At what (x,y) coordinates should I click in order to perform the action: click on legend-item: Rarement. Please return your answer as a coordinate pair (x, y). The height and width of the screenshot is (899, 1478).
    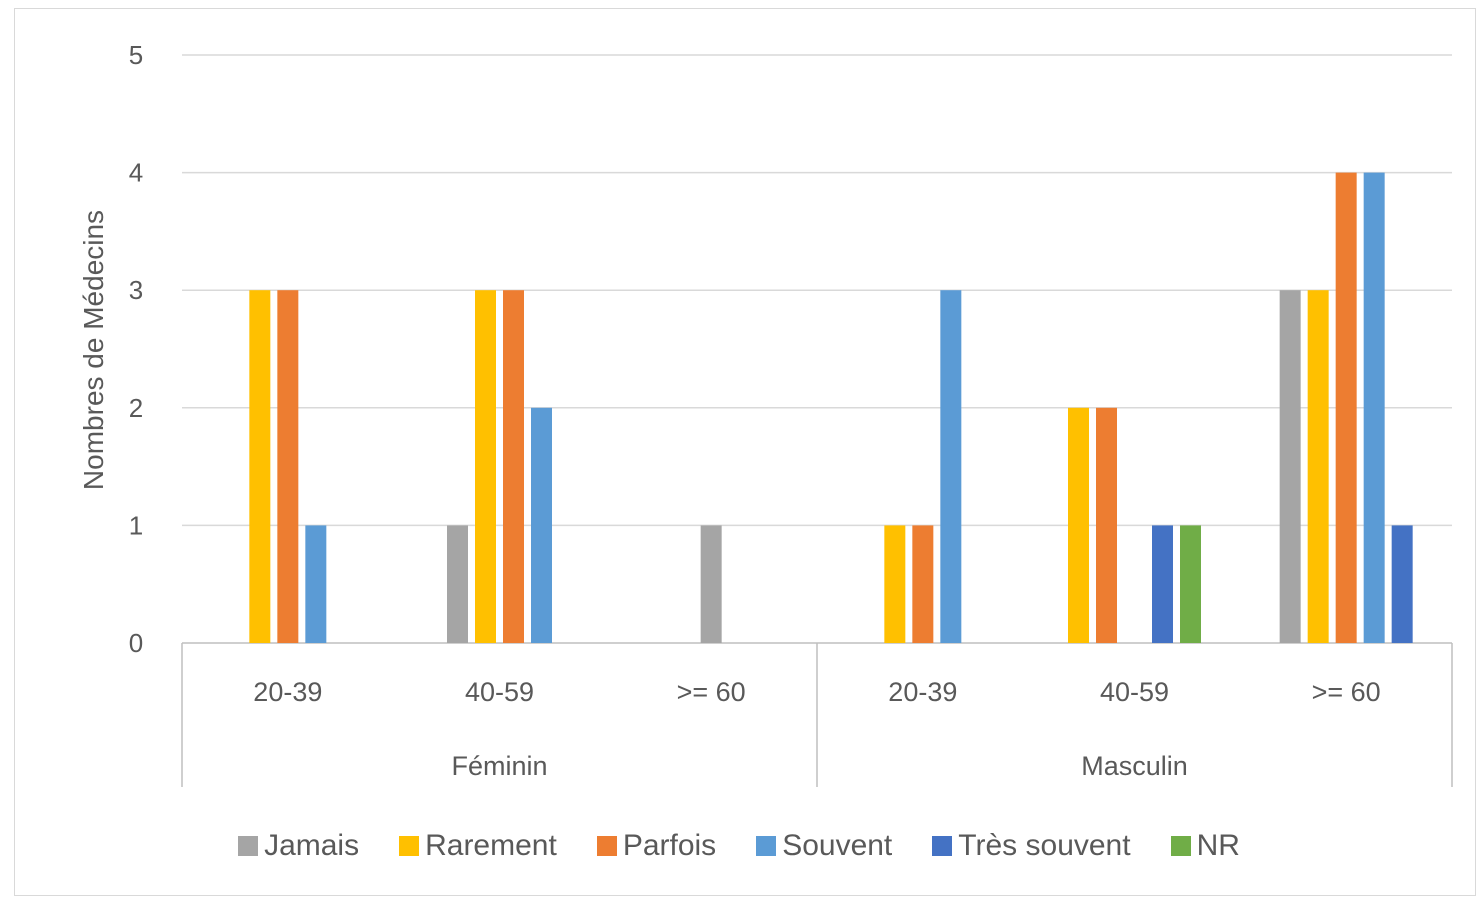
    Looking at the image, I should click on (478, 846).